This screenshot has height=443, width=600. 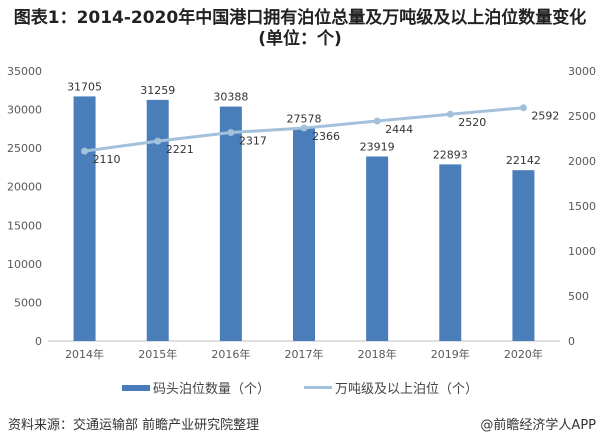 What do you see at coordinates (538, 425) in the screenshot?
I see `credit-note: @前瞻经济学人APP` at bounding box center [538, 425].